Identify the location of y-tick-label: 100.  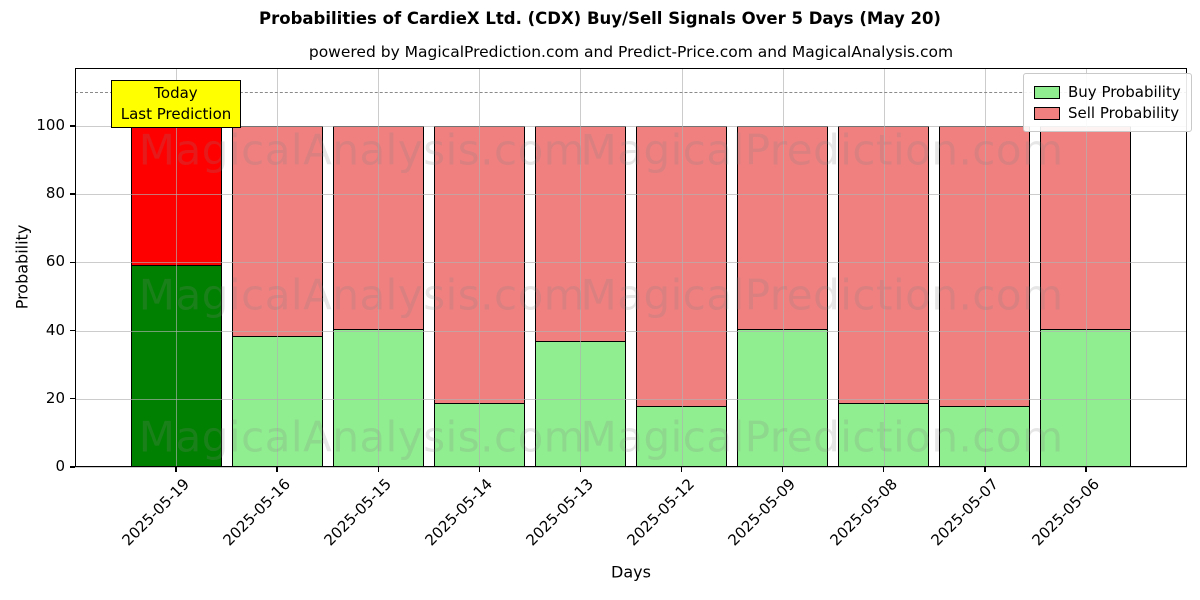
(50, 125).